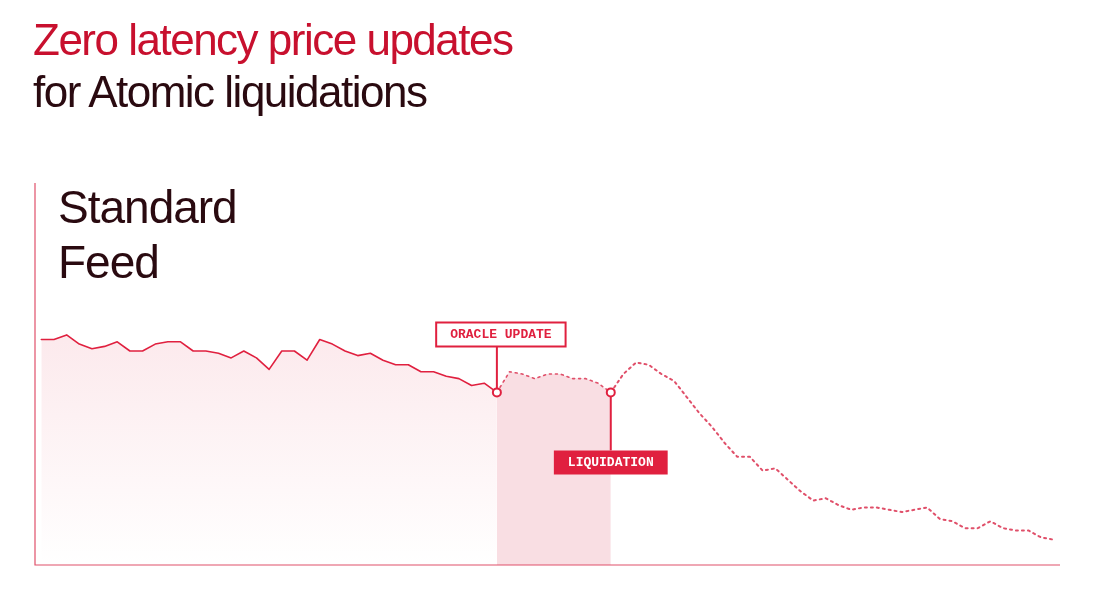 The width and height of the screenshot is (1093, 603). I want to click on chart-title: Zero latency price updates, so click(273, 40).